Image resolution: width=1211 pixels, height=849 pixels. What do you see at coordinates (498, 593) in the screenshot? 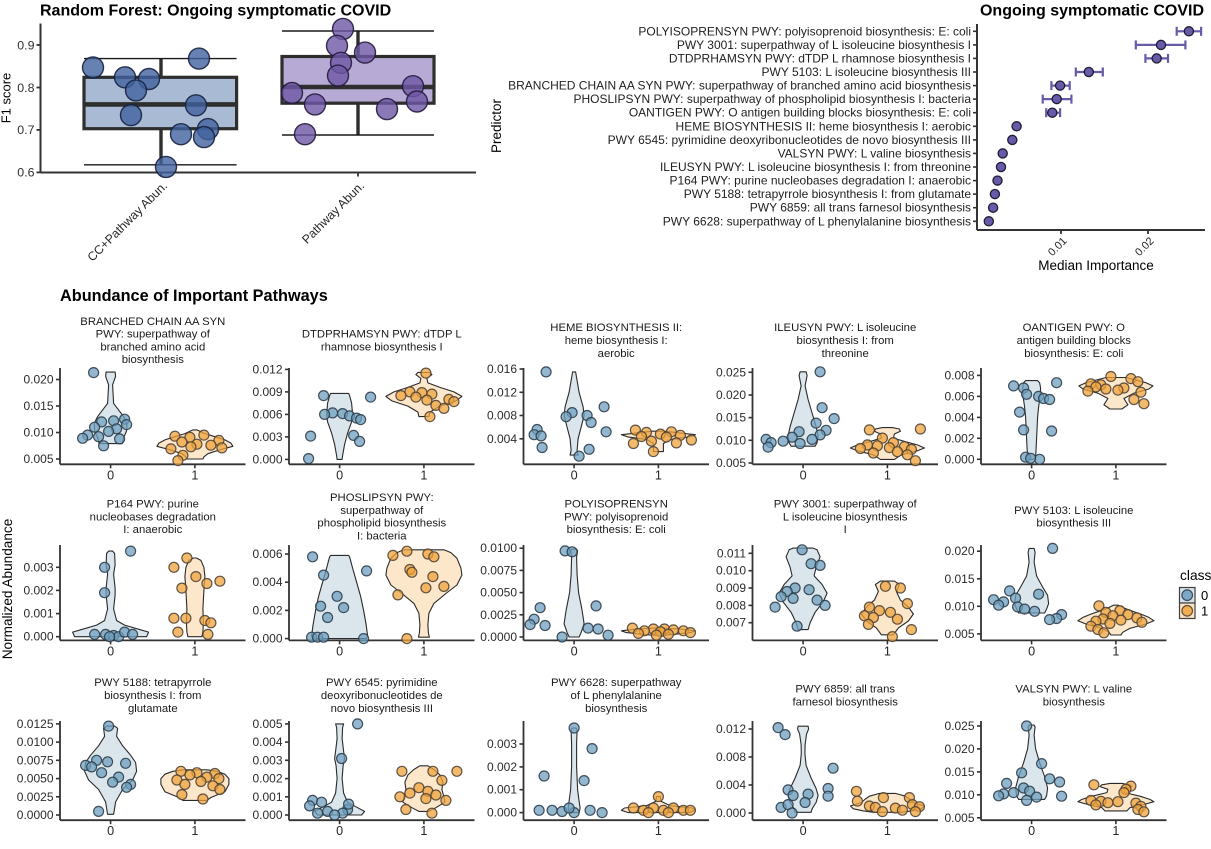
I see `svg-text: 0.0050` at bounding box center [498, 593].